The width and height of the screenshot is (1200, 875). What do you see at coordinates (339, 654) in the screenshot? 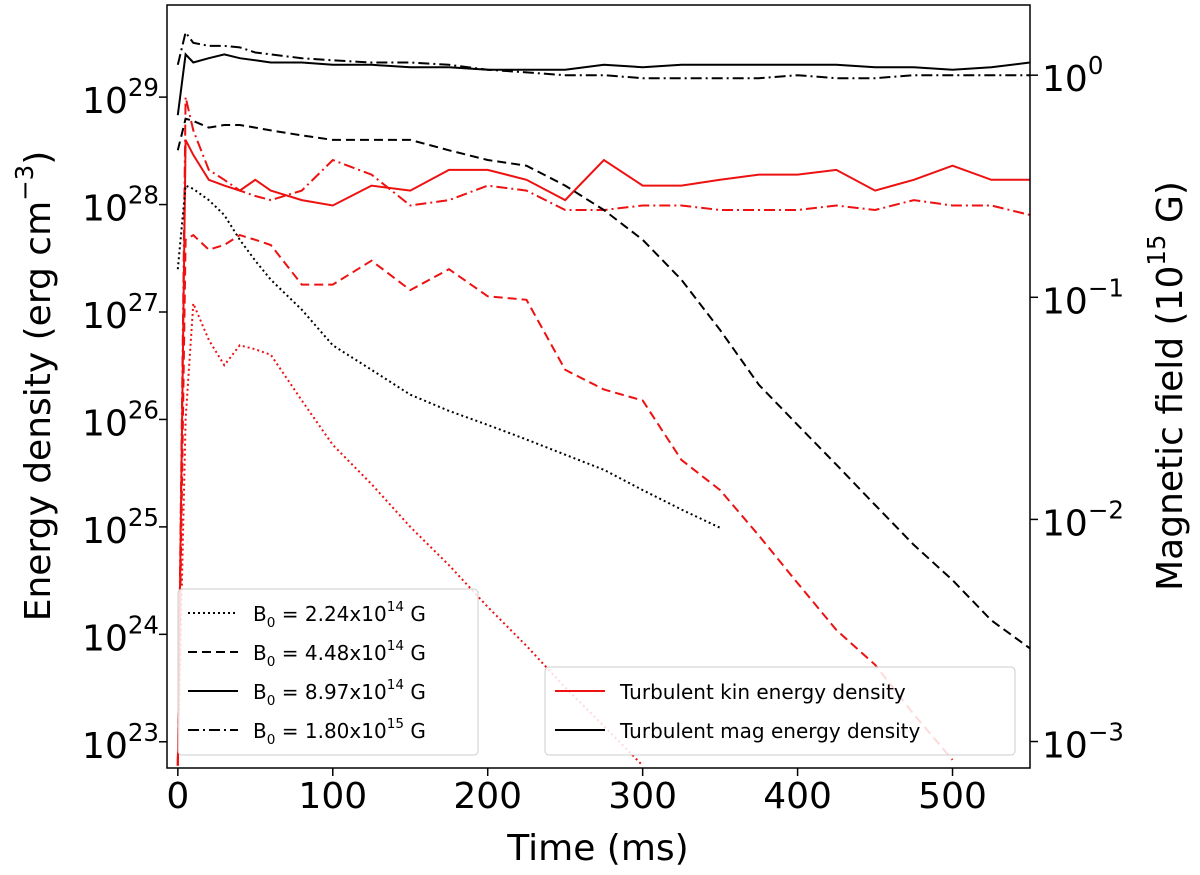
I see `legend-label: B0 = 4.48x1014 G` at bounding box center [339, 654].